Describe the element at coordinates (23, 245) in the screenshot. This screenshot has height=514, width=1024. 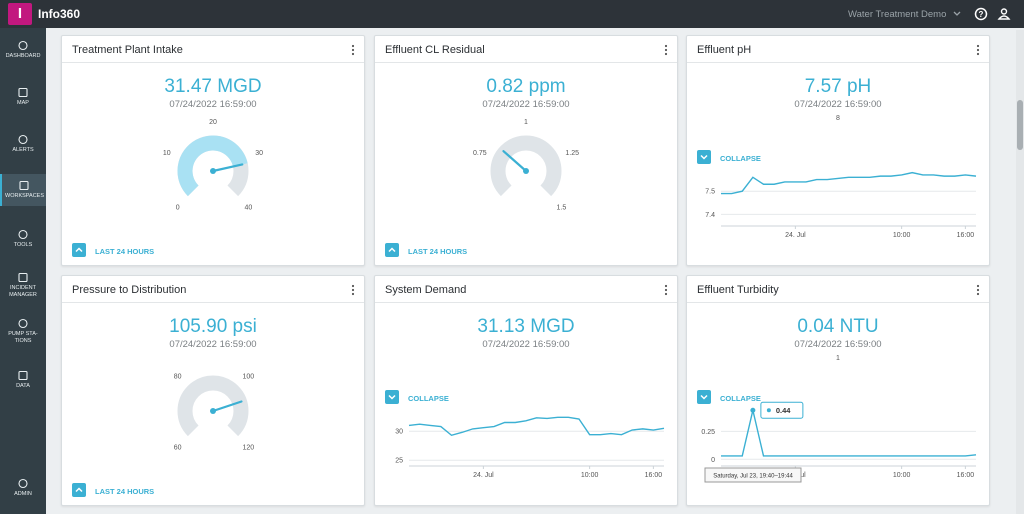
I see `nav-label: TOOLS` at that location.